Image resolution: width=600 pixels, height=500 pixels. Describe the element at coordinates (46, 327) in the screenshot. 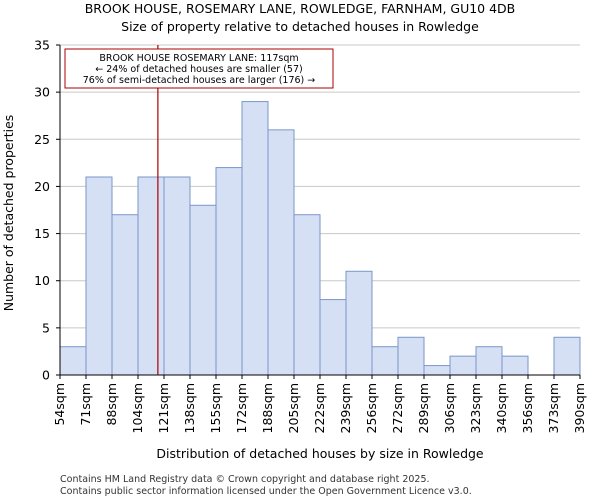

I see `y-tick-label: 5` at that location.